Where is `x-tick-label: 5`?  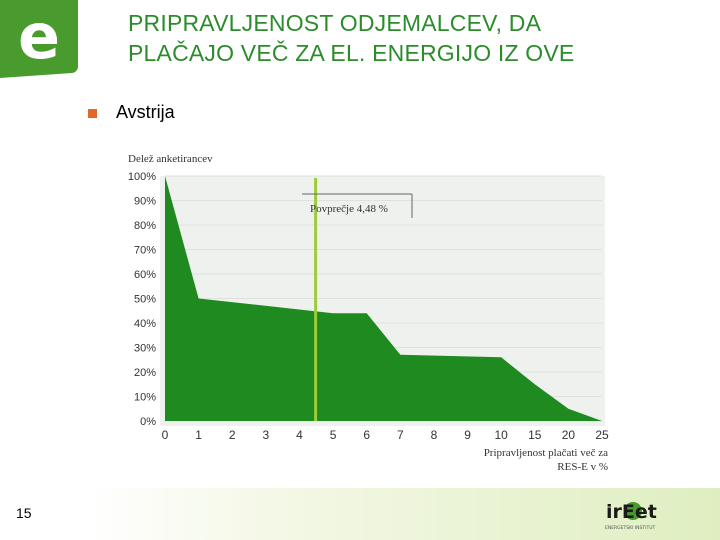 x-tick-label: 5 is located at coordinates (333, 435).